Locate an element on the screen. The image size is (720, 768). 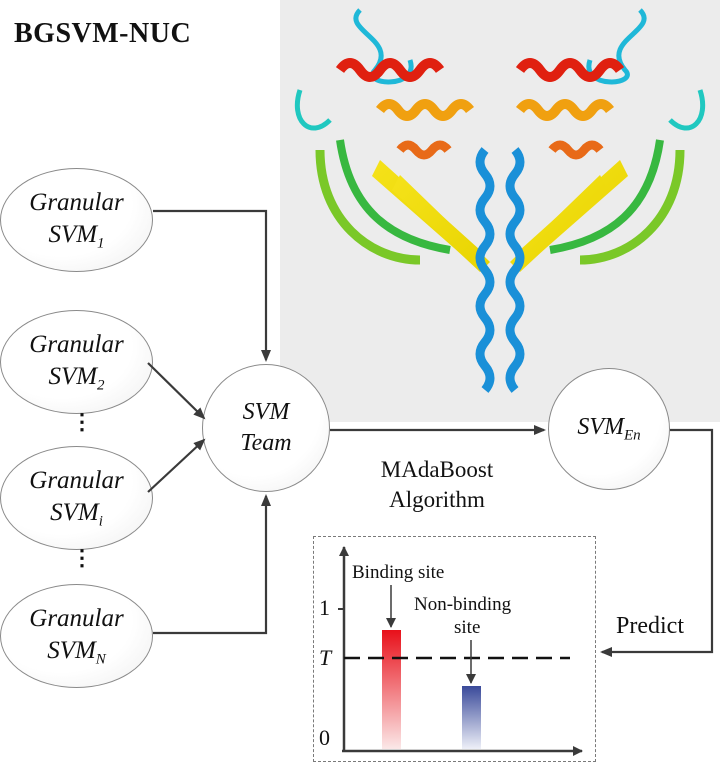
nonbinding-site-label-line2: site is located at coordinates (467, 627).